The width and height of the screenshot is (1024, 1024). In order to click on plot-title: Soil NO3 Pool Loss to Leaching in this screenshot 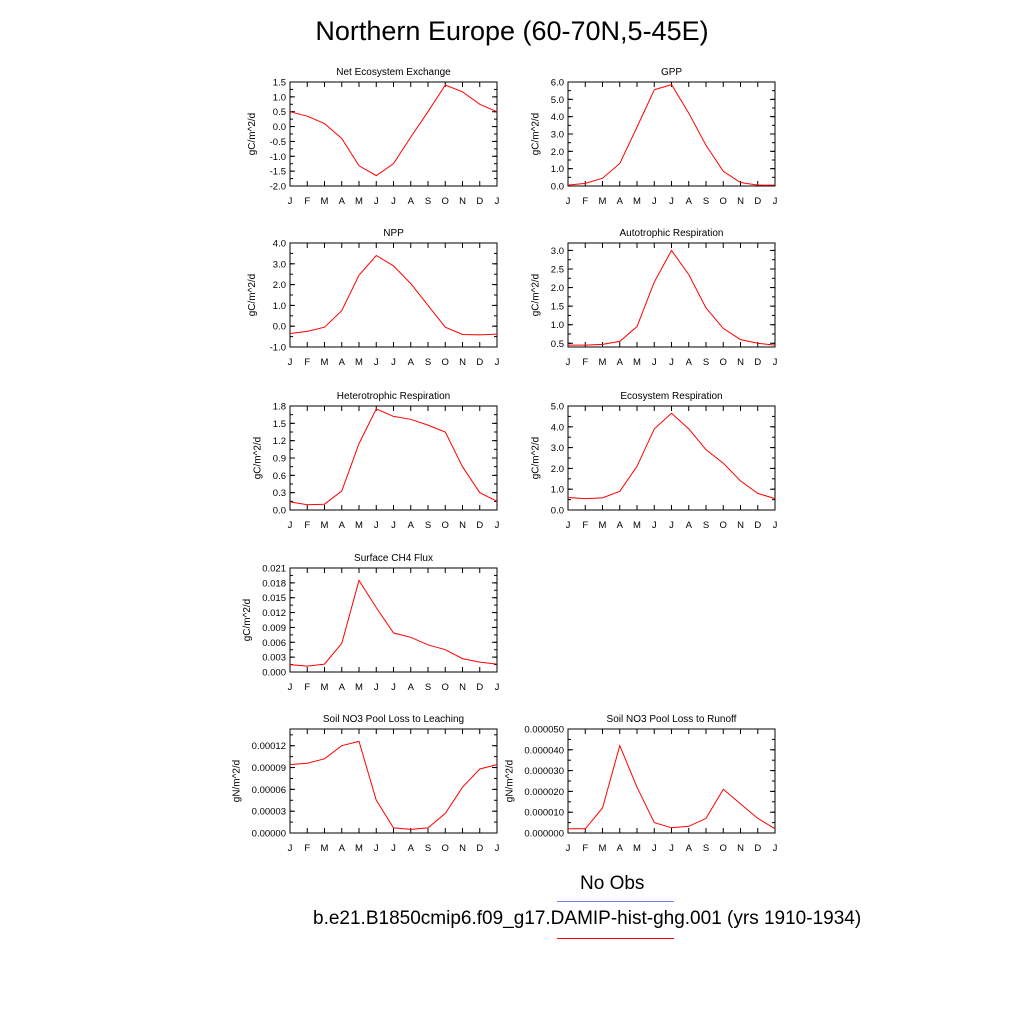, I will do `click(393, 719)`.